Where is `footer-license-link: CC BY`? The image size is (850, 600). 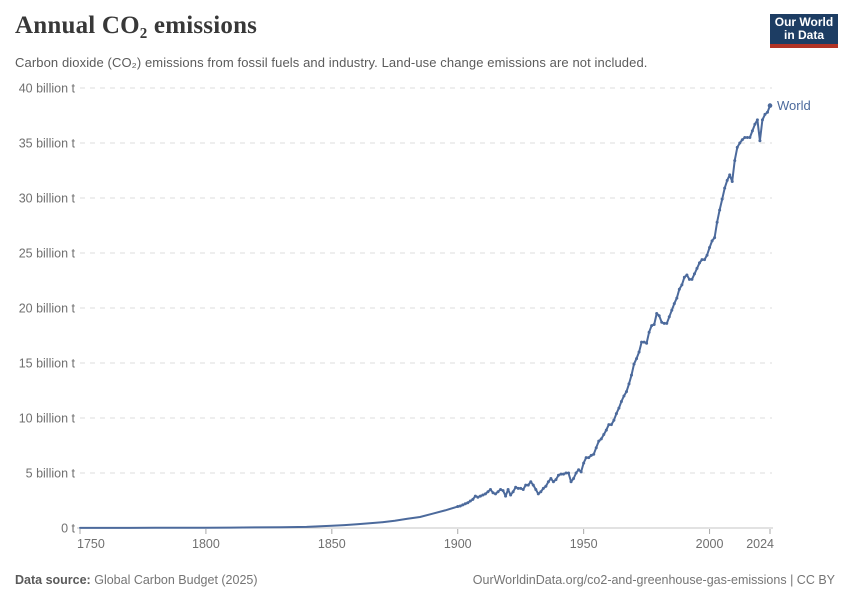
footer-license-link: CC BY is located at coordinates (815, 580).